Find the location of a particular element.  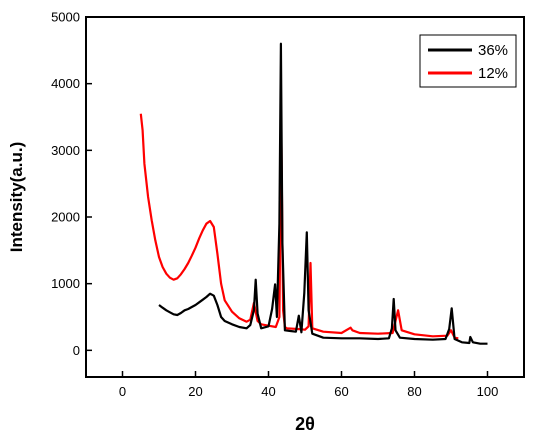

x-axis-title: 2θ is located at coordinates (305, 424).